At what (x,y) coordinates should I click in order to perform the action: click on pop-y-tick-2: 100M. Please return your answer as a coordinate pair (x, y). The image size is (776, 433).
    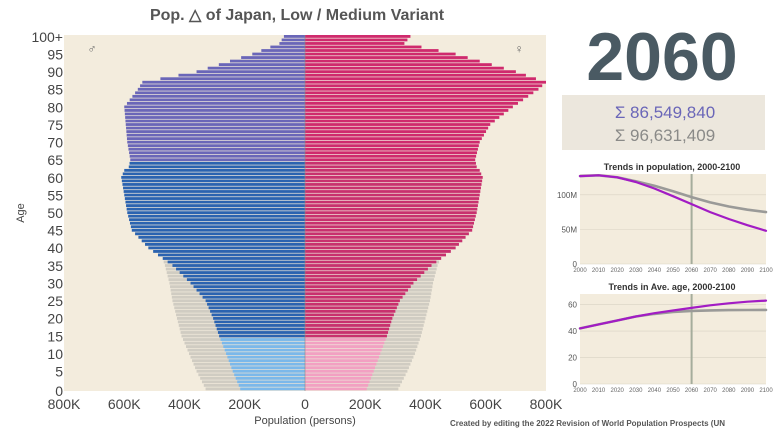
    Looking at the image, I should click on (567, 195).